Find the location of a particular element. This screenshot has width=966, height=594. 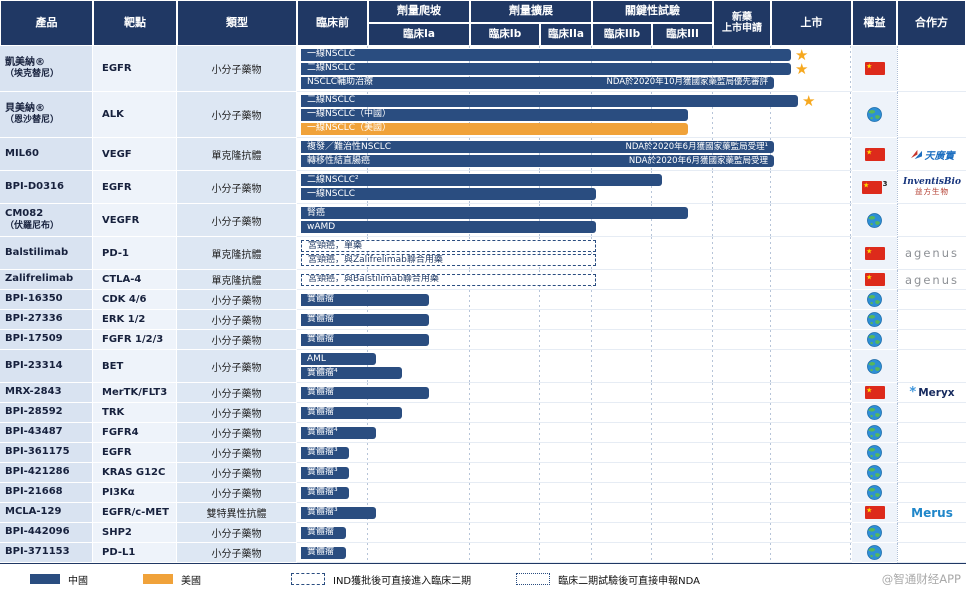

pipeline-bar: 宮頸癌，與Zalifrelimab聯合用藥 is located at coordinates (448, 260).